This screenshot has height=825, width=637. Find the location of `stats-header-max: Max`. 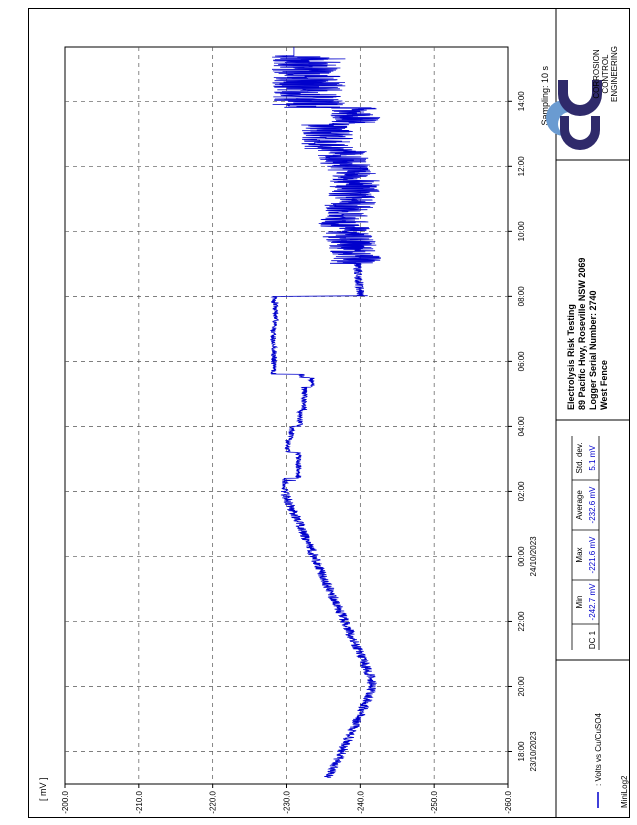

stats-header-max: Max is located at coordinates (579, 554).